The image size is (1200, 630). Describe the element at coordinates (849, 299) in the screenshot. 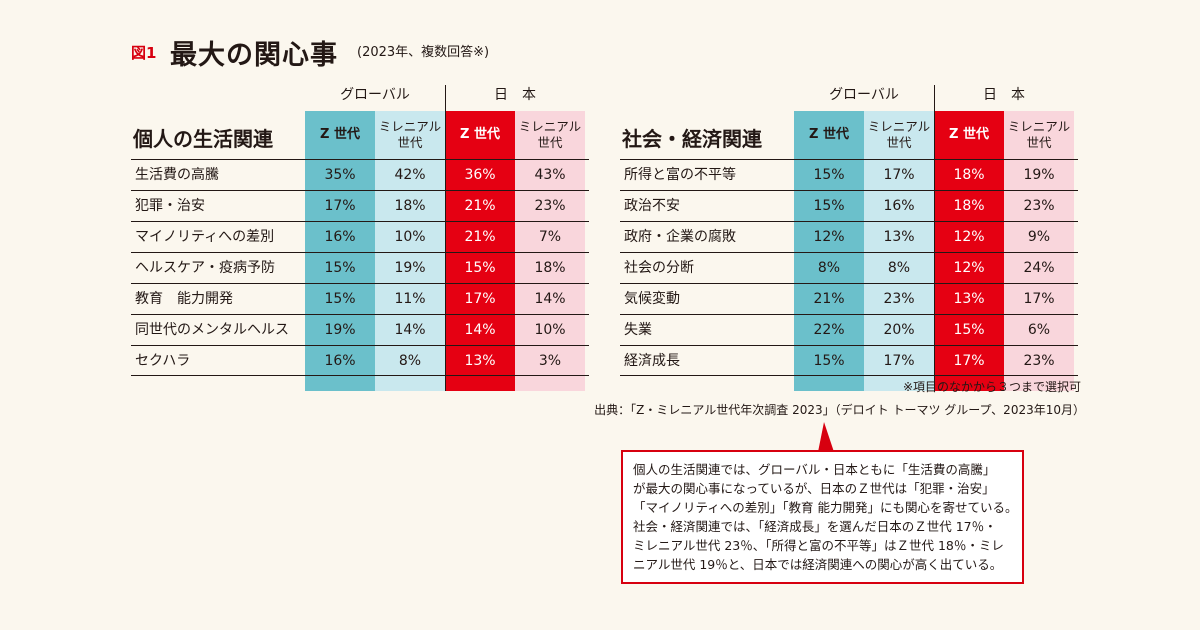

I see `table-row: 気候変動 21% 23% 13% 17%` at that location.